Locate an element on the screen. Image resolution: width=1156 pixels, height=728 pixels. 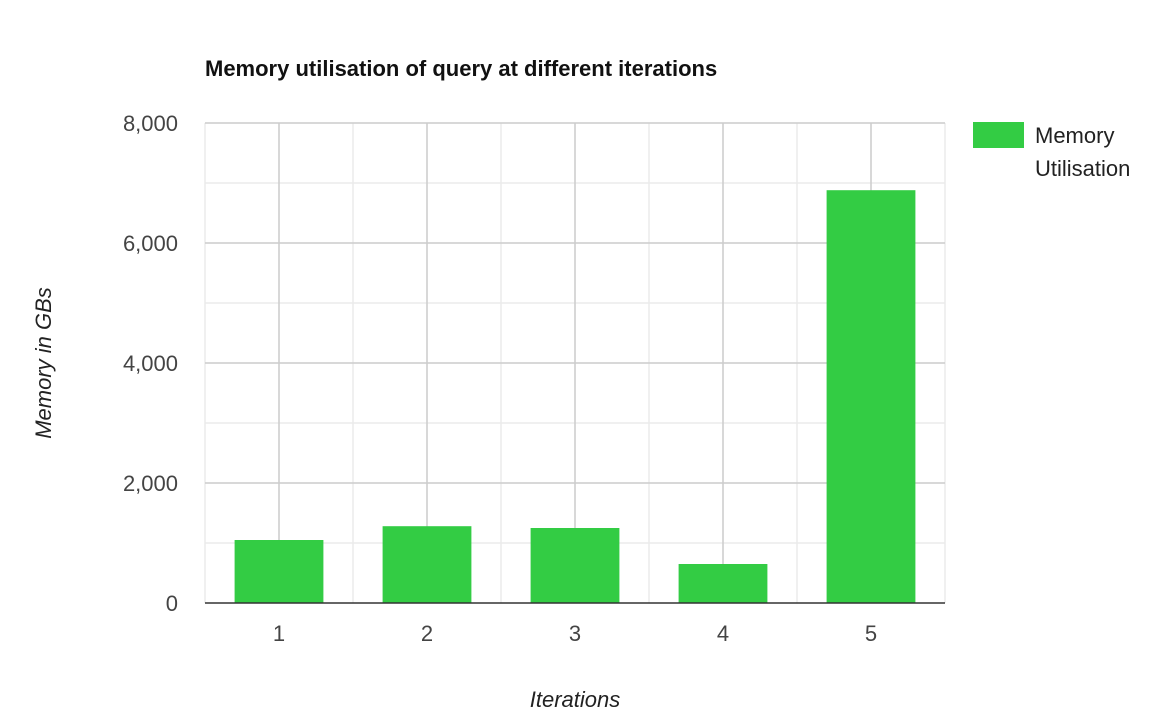
y-tick-label: 4,000 is located at coordinates (150, 363).